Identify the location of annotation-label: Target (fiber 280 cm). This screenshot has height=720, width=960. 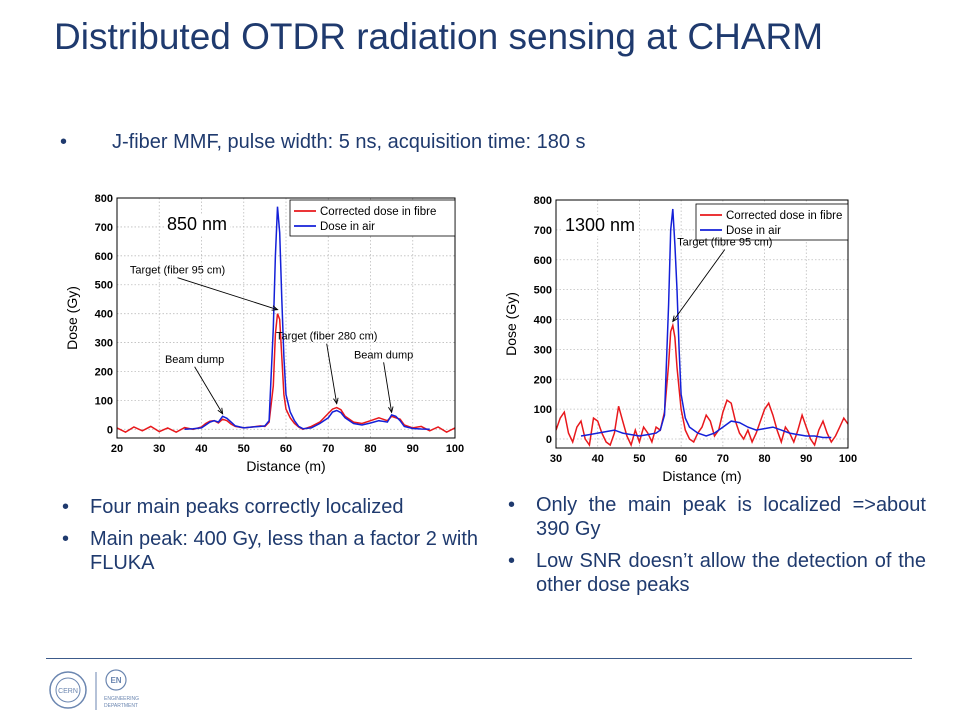
(326, 337).